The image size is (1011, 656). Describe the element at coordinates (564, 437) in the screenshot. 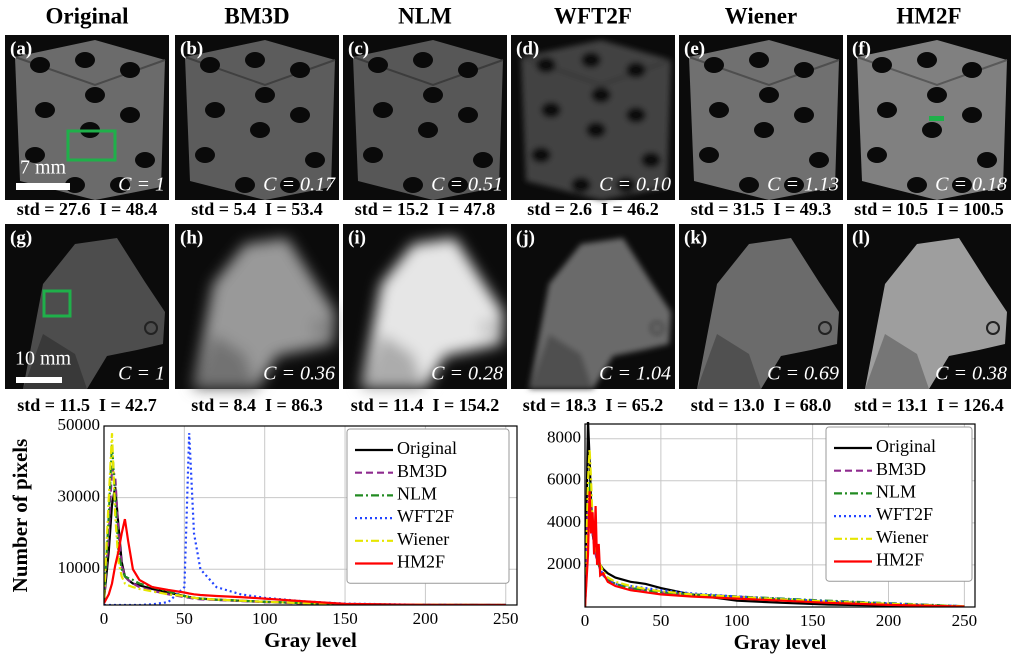

I see `y-tick-label: 8000` at that location.